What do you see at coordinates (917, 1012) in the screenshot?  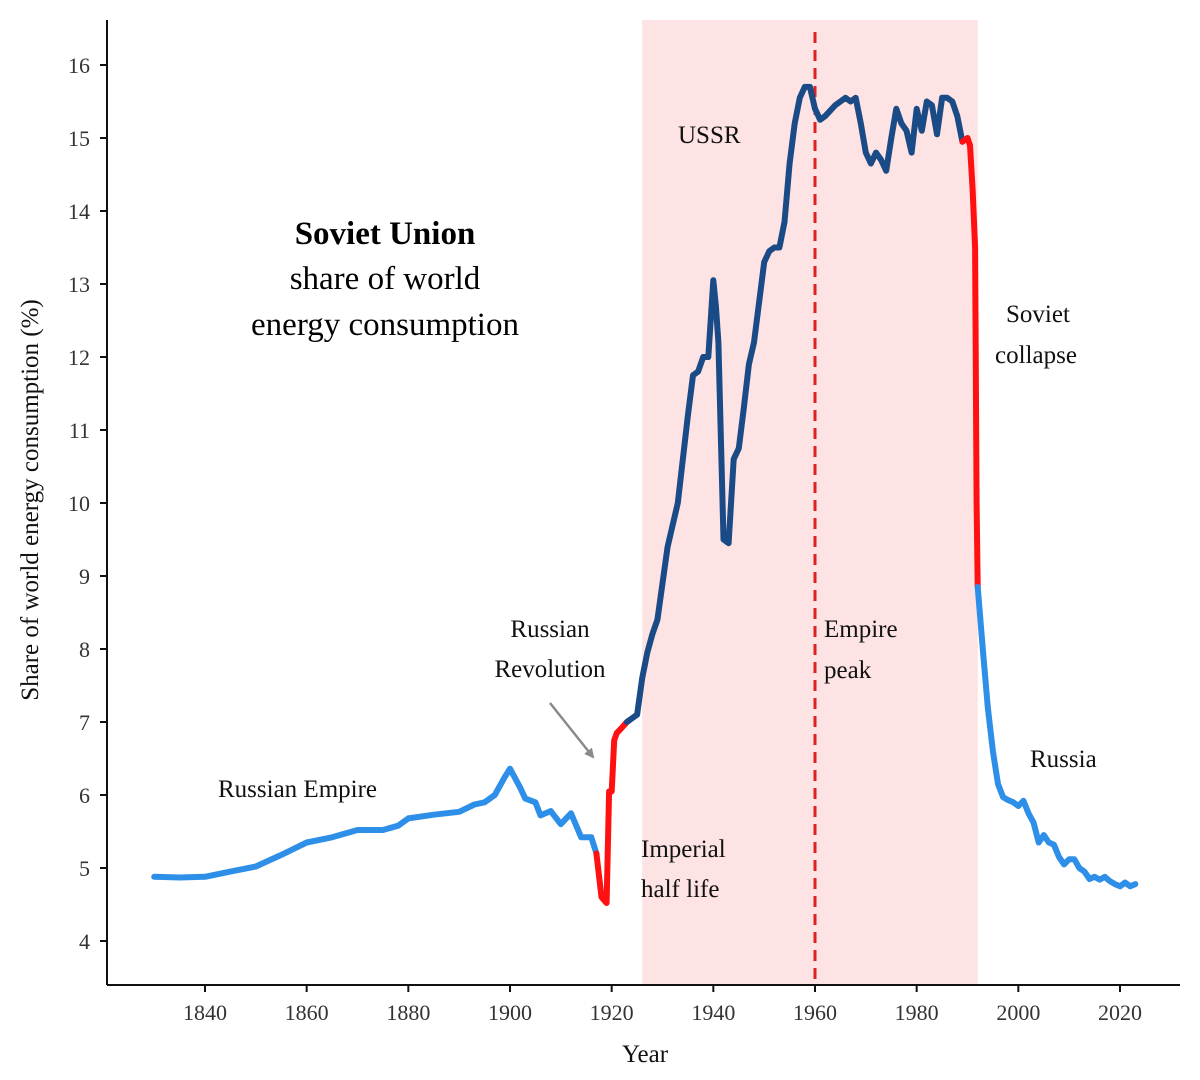 I see `x-tick-label: 1980` at bounding box center [917, 1012].